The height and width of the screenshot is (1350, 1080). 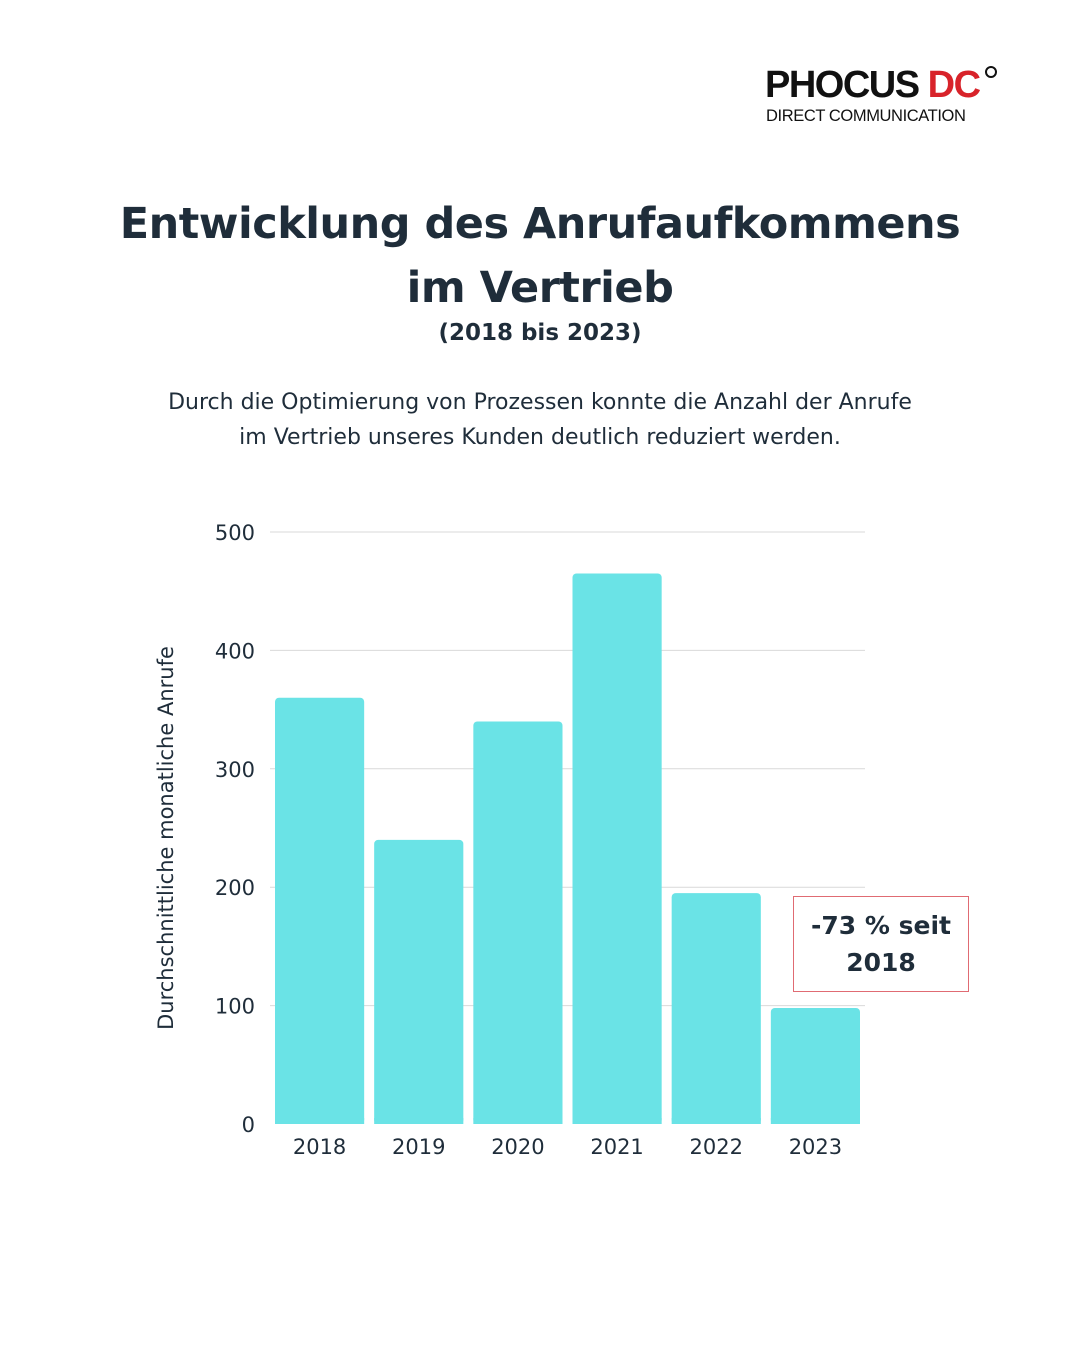 I want to click on x-tick-label: 2018, so click(x=319, y=1147).